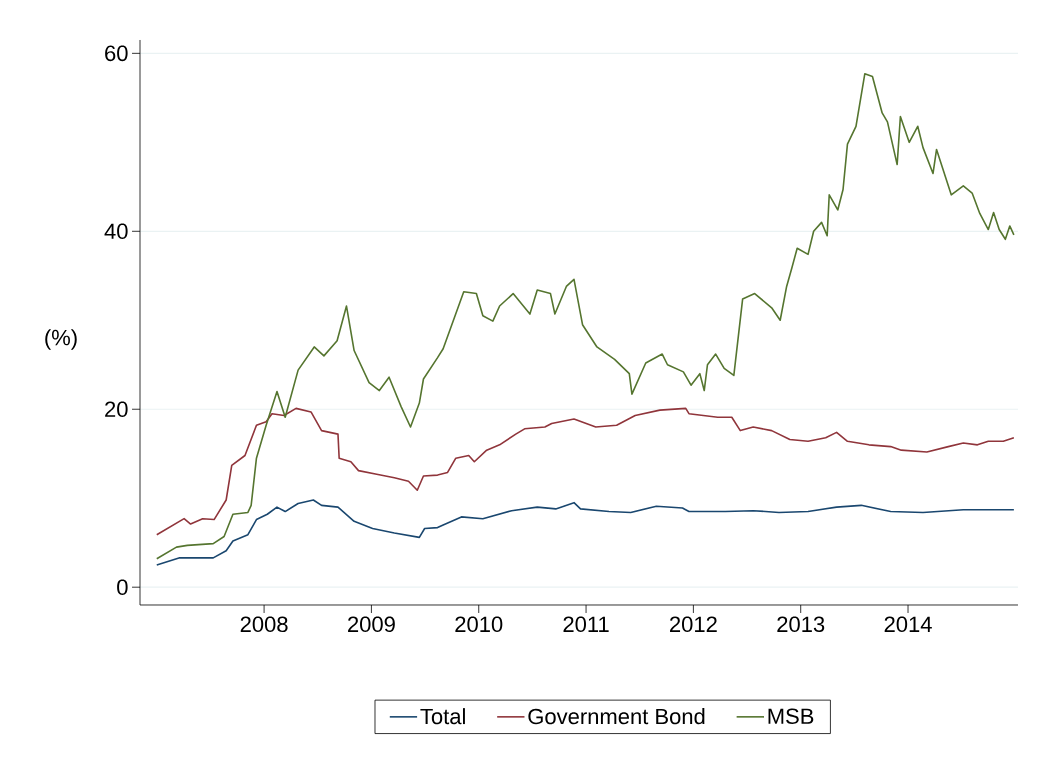 The image size is (1050, 771). Describe the element at coordinates (116, 409) in the screenshot. I see `y-tick-label: 20` at that location.